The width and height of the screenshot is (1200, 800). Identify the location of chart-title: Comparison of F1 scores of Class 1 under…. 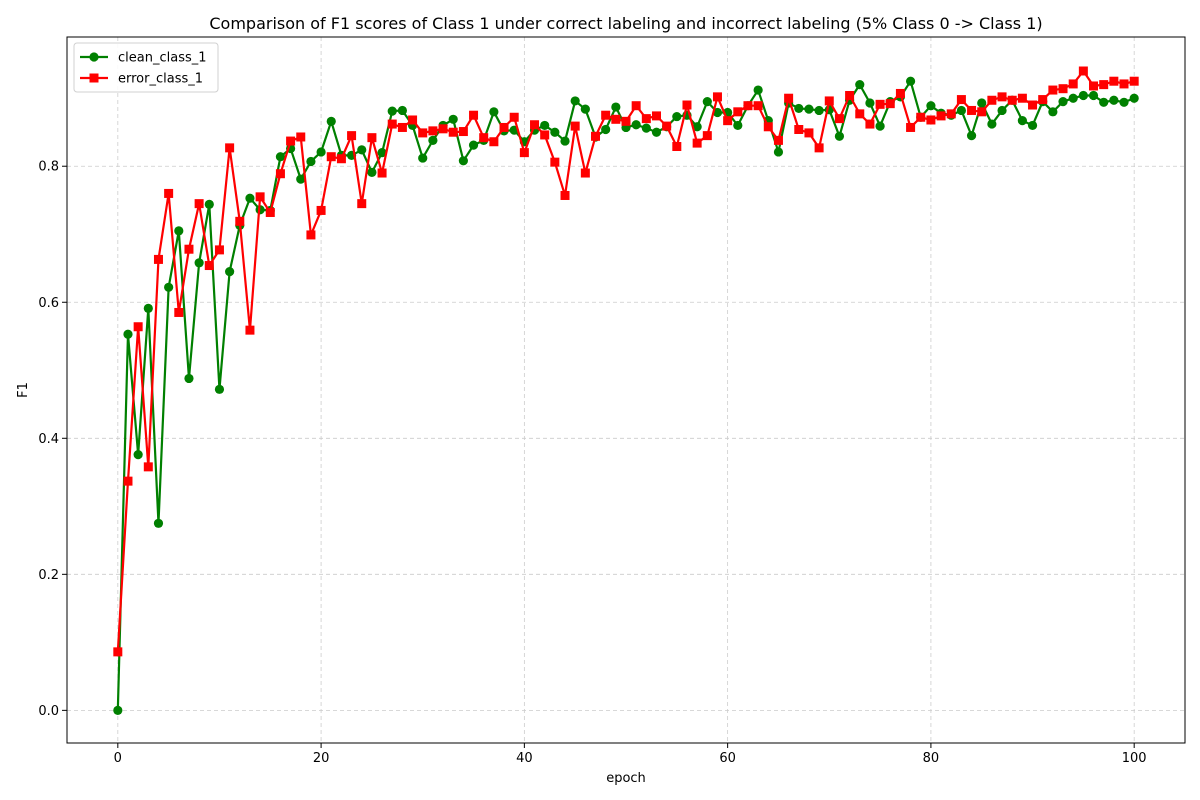
(625, 23).